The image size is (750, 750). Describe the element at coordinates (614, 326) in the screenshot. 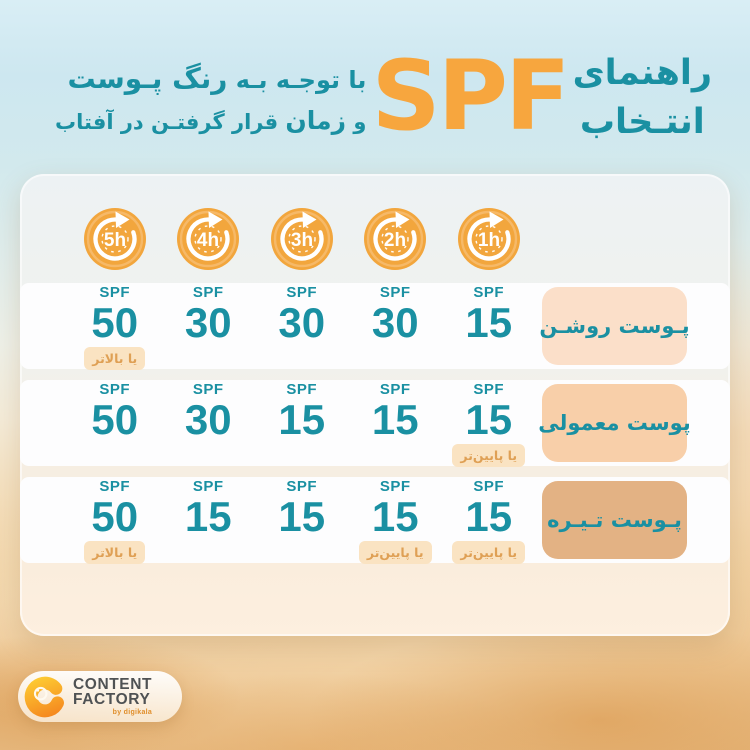

I see `skin-type-label: پـوست روشـن` at that location.